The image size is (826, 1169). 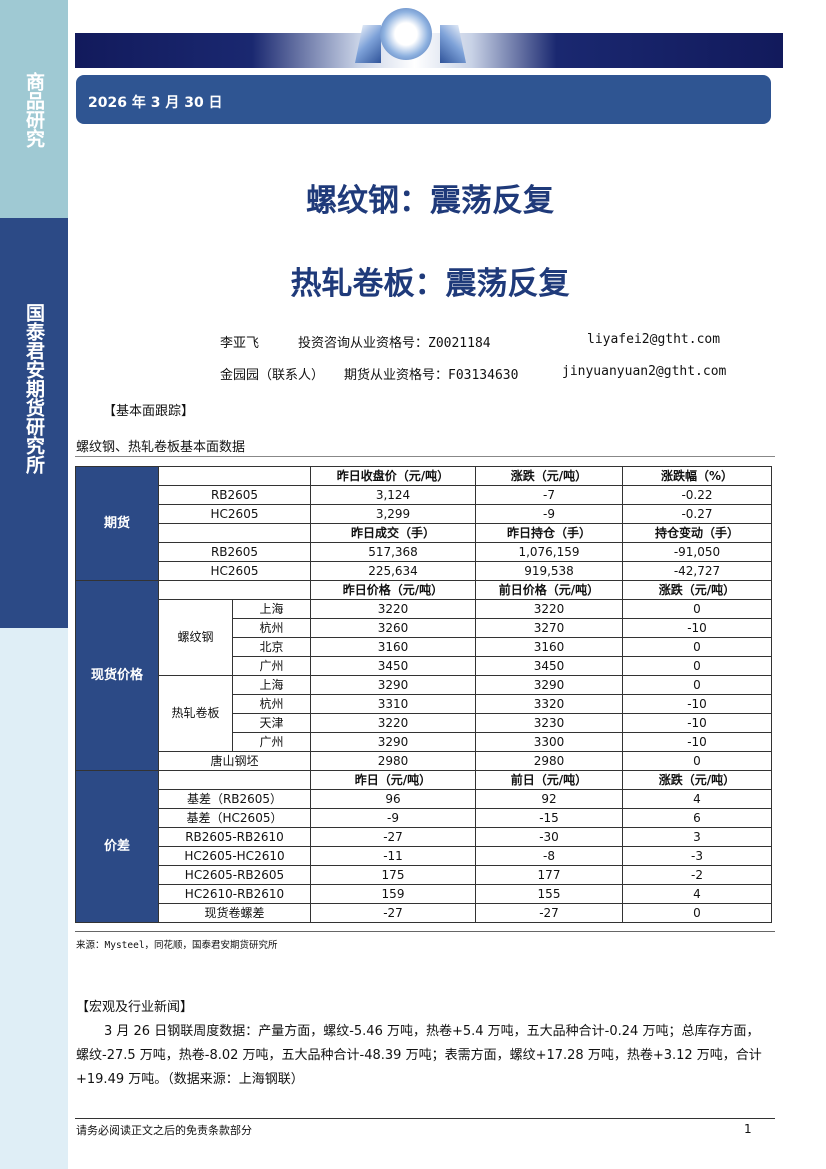 What do you see at coordinates (549, 856) in the screenshot?
I see `table-cell: -8` at bounding box center [549, 856].